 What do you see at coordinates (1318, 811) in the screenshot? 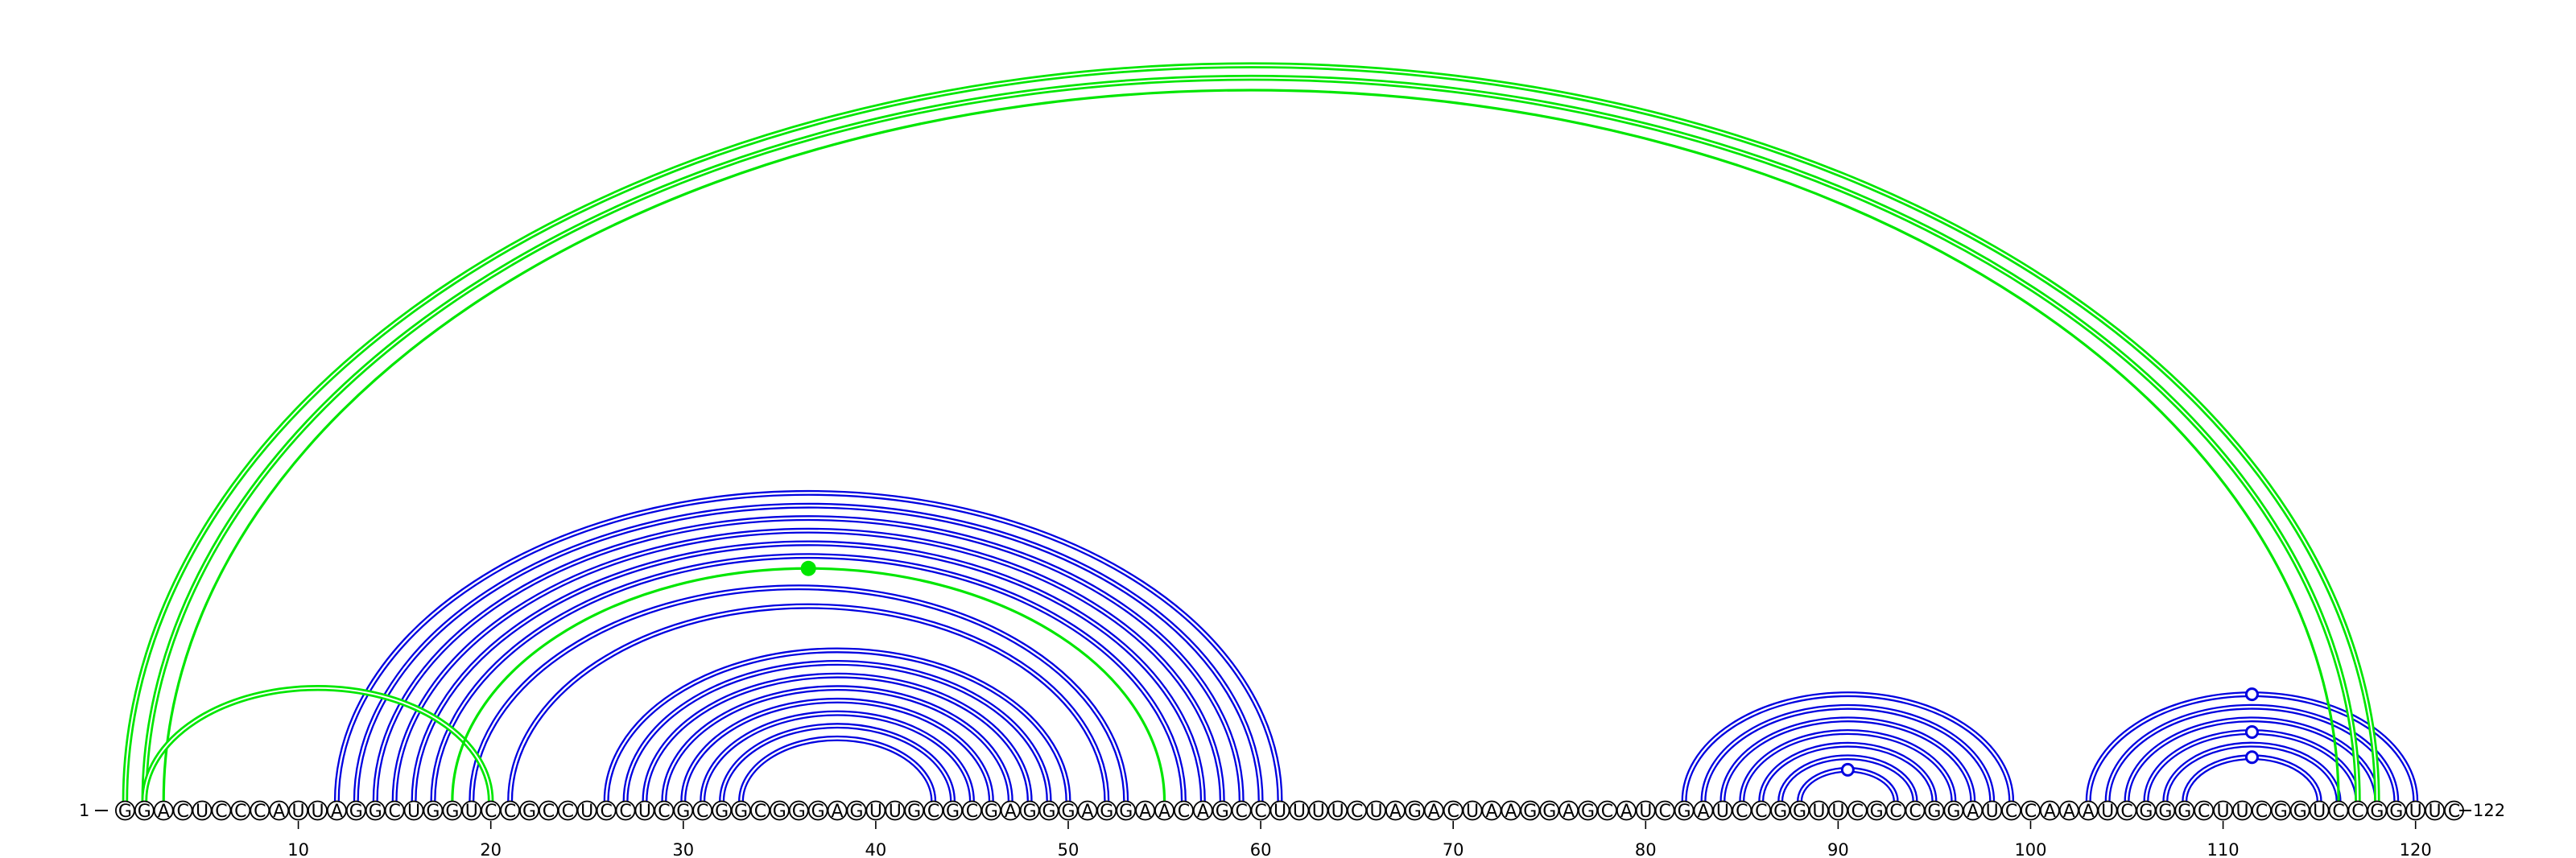
I see `nucleotide-63-circle` at bounding box center [1318, 811].